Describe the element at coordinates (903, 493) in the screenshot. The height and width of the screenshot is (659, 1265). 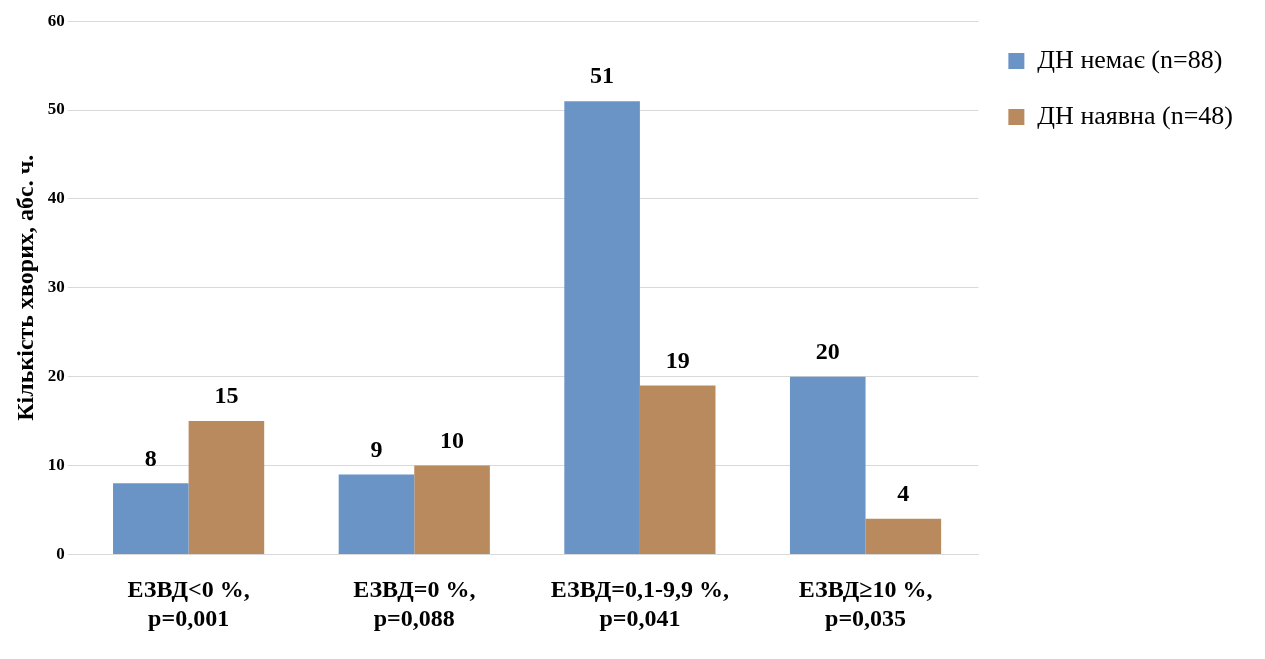
I see `data-label: 4` at that location.